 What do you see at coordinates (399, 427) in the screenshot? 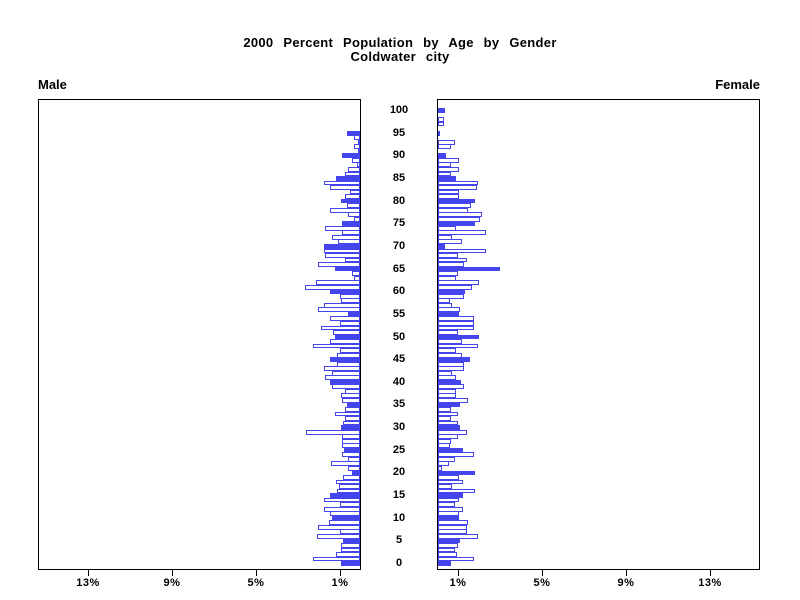
I see `age-tick-label-30: 30` at bounding box center [399, 427].